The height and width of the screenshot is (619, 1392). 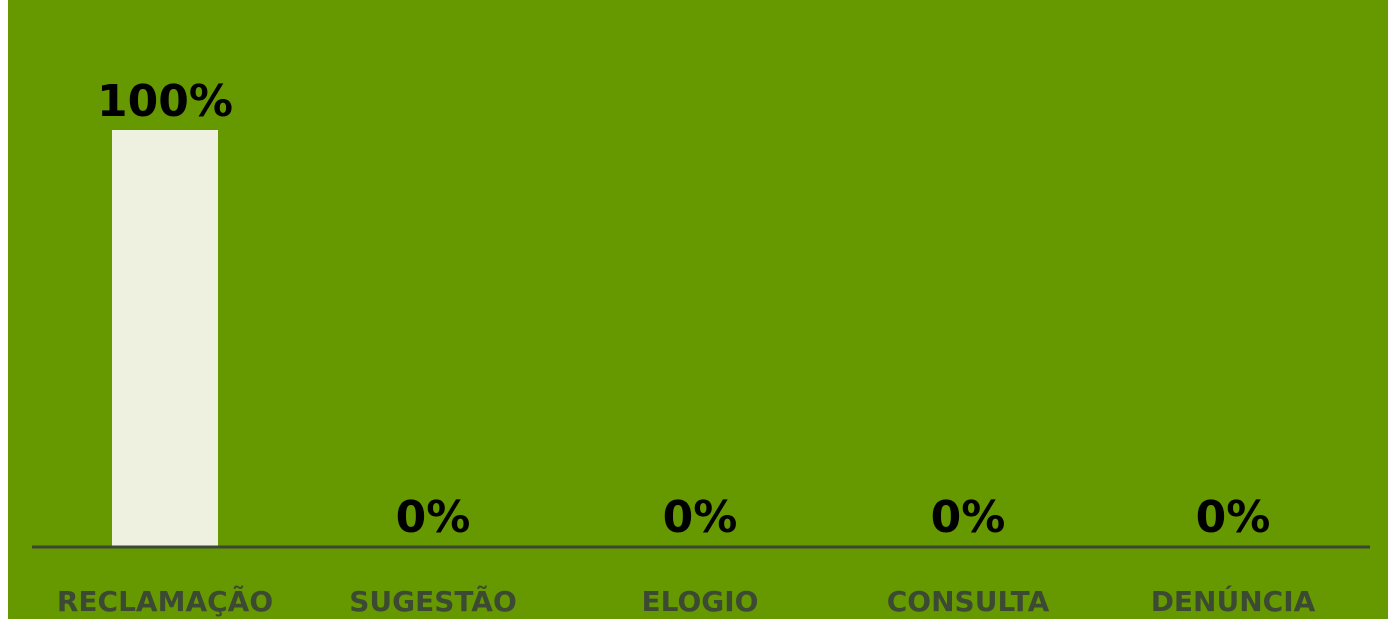 What do you see at coordinates (968, 601) in the screenshot?
I see `category-label-3: CONSULTA` at bounding box center [968, 601].